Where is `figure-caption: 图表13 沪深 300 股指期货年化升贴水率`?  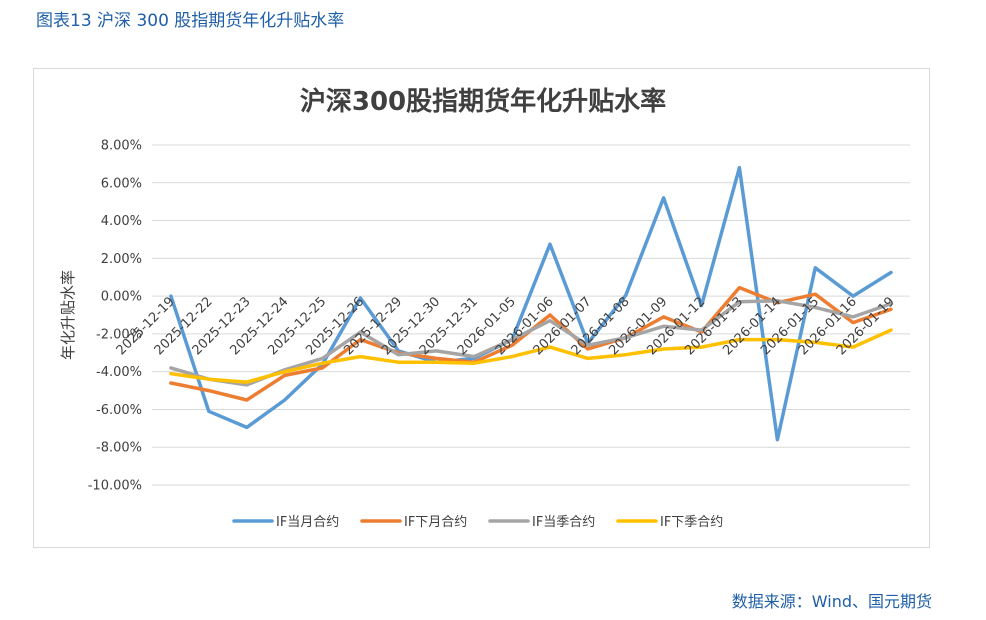 figure-caption: 图表13 沪深 300 股指期货年化升贴水率 is located at coordinates (190, 21).